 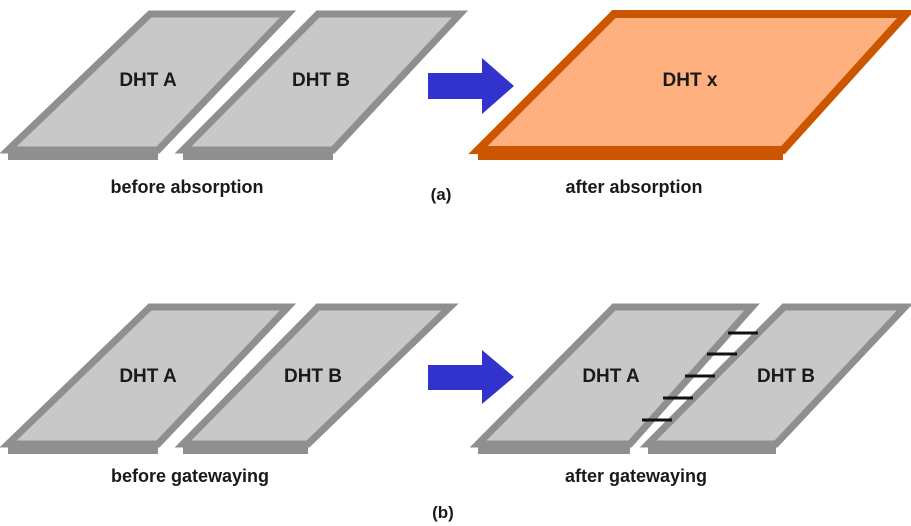 I want to click on panel-a-id: (a), so click(x=441, y=194).